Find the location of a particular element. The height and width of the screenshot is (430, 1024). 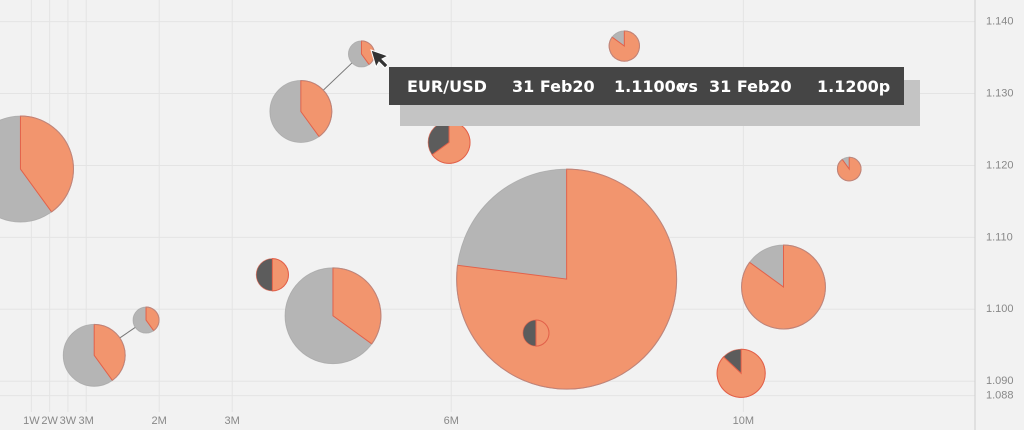

y-tick-label: 1.120 is located at coordinates (1000, 165).